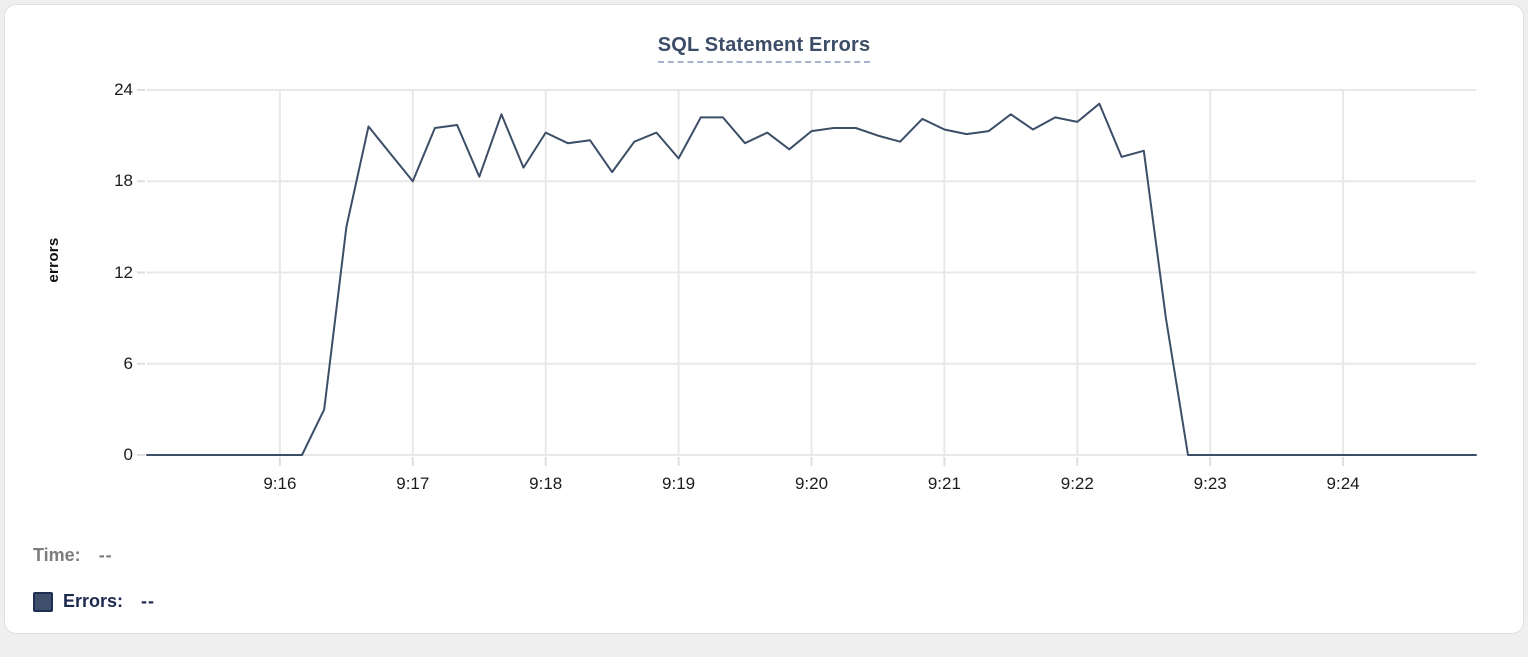  Describe the element at coordinates (546, 483) in the screenshot. I see `x-tick-label: 9:18` at that location.